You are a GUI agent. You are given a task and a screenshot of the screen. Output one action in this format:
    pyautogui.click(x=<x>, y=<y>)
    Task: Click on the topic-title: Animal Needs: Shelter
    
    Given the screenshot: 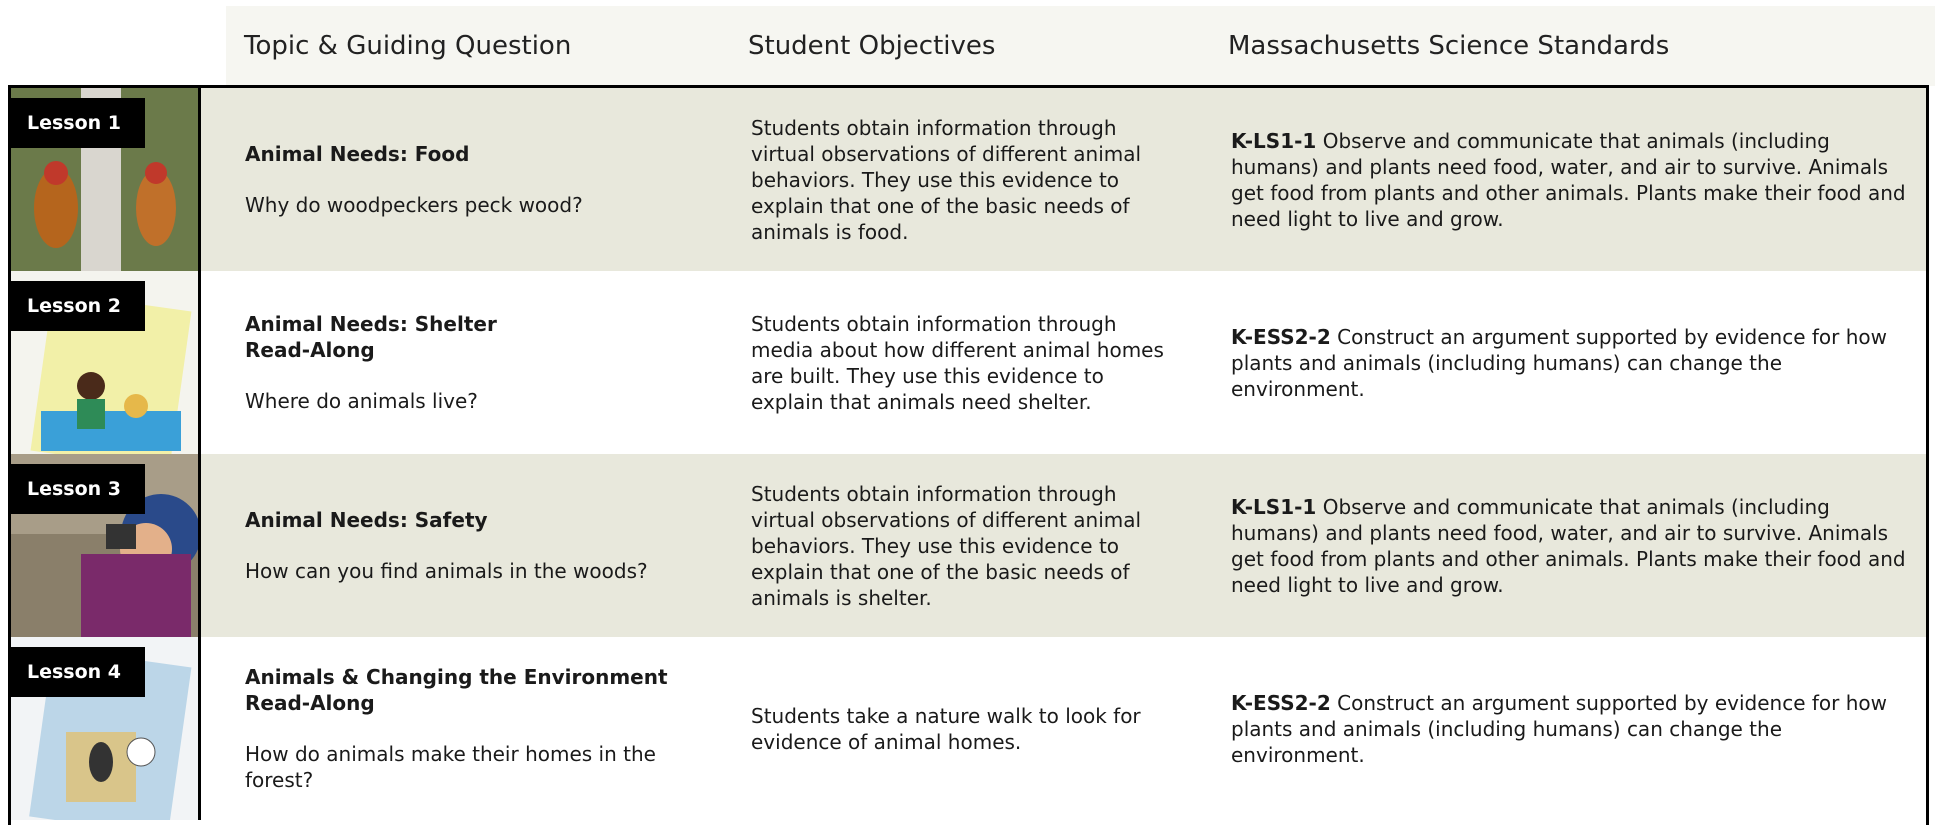 What is the action you would take?
    pyautogui.click(x=371, y=324)
    